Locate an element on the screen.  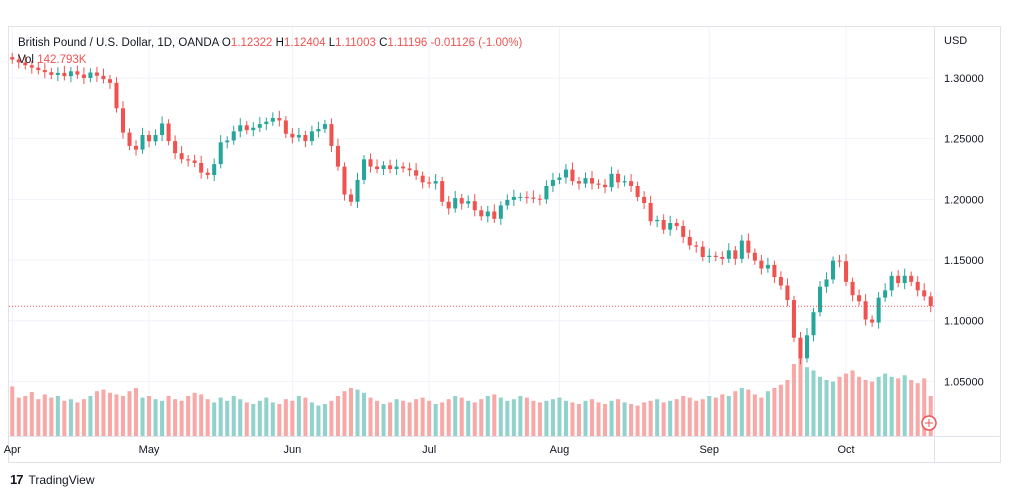
volume-label: Vol is located at coordinates (26, 60).